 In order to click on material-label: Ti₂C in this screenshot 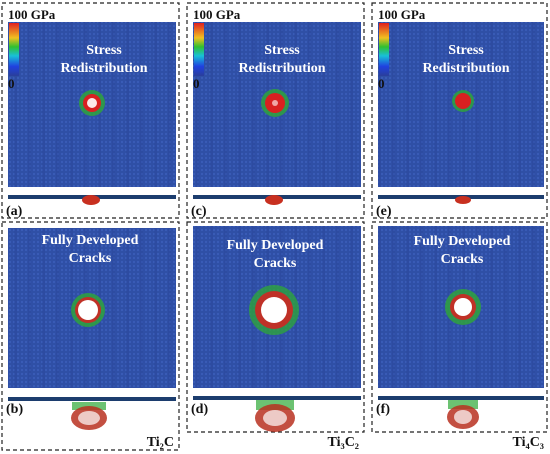, I will do `click(160, 442)`.